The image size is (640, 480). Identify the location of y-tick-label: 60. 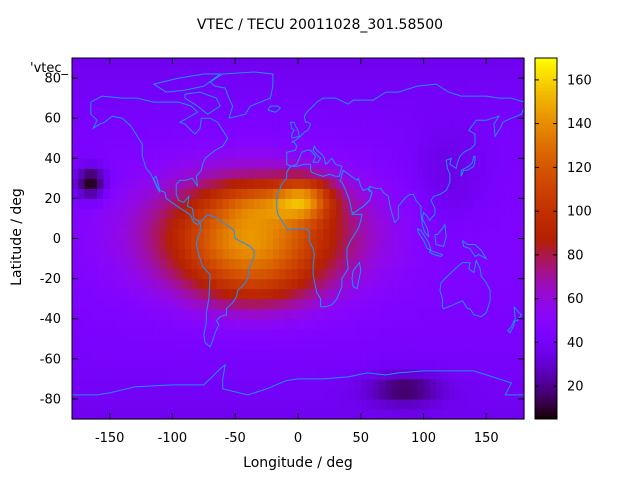
(52, 119).